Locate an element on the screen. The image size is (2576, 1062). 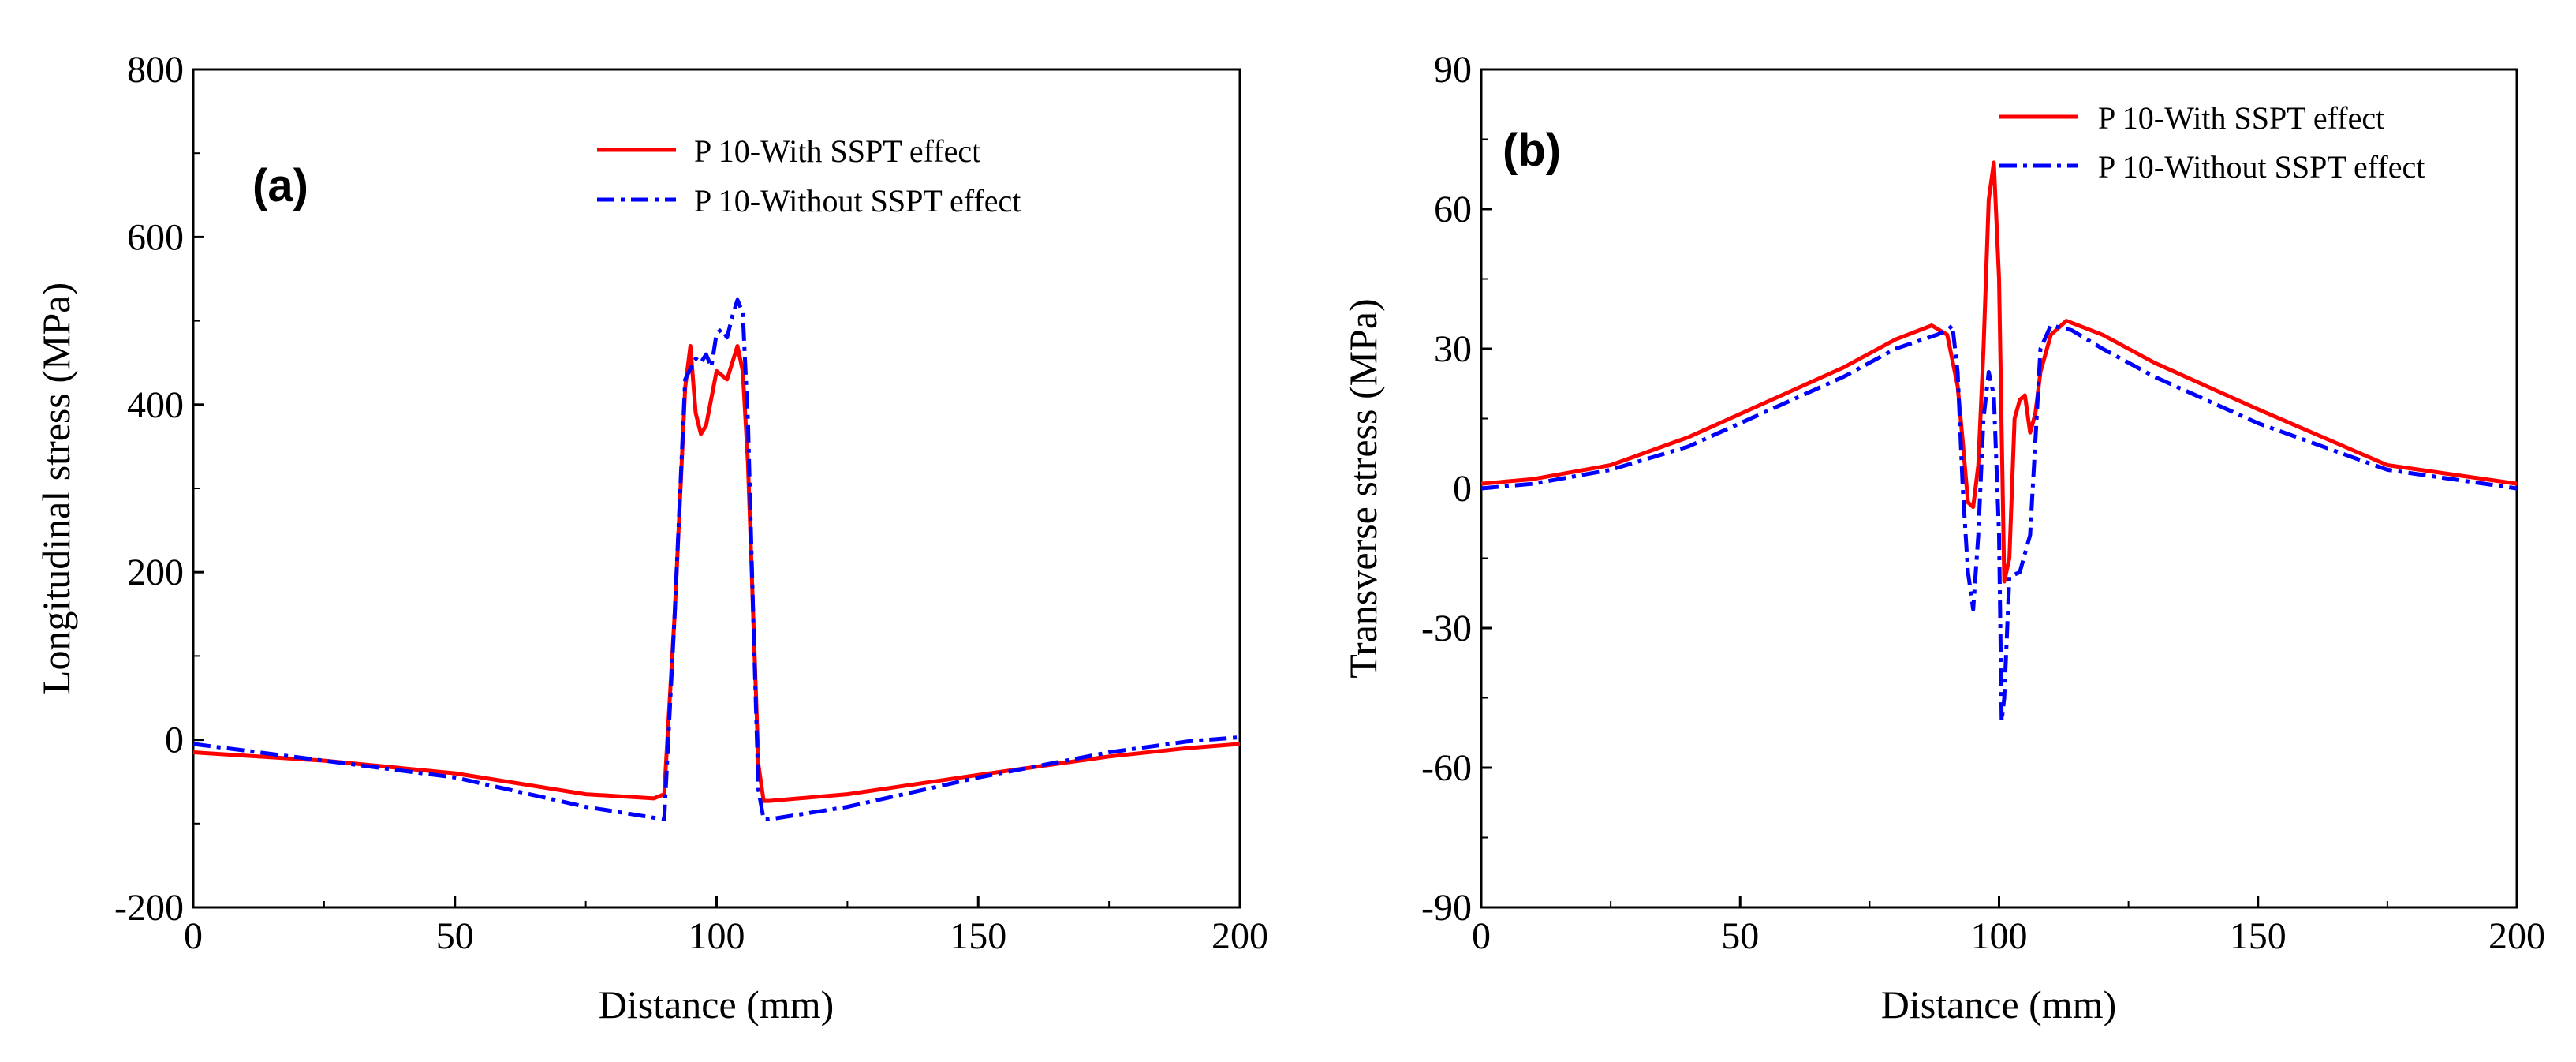
panel-a-y-tick-label: 200 is located at coordinates (155, 572).